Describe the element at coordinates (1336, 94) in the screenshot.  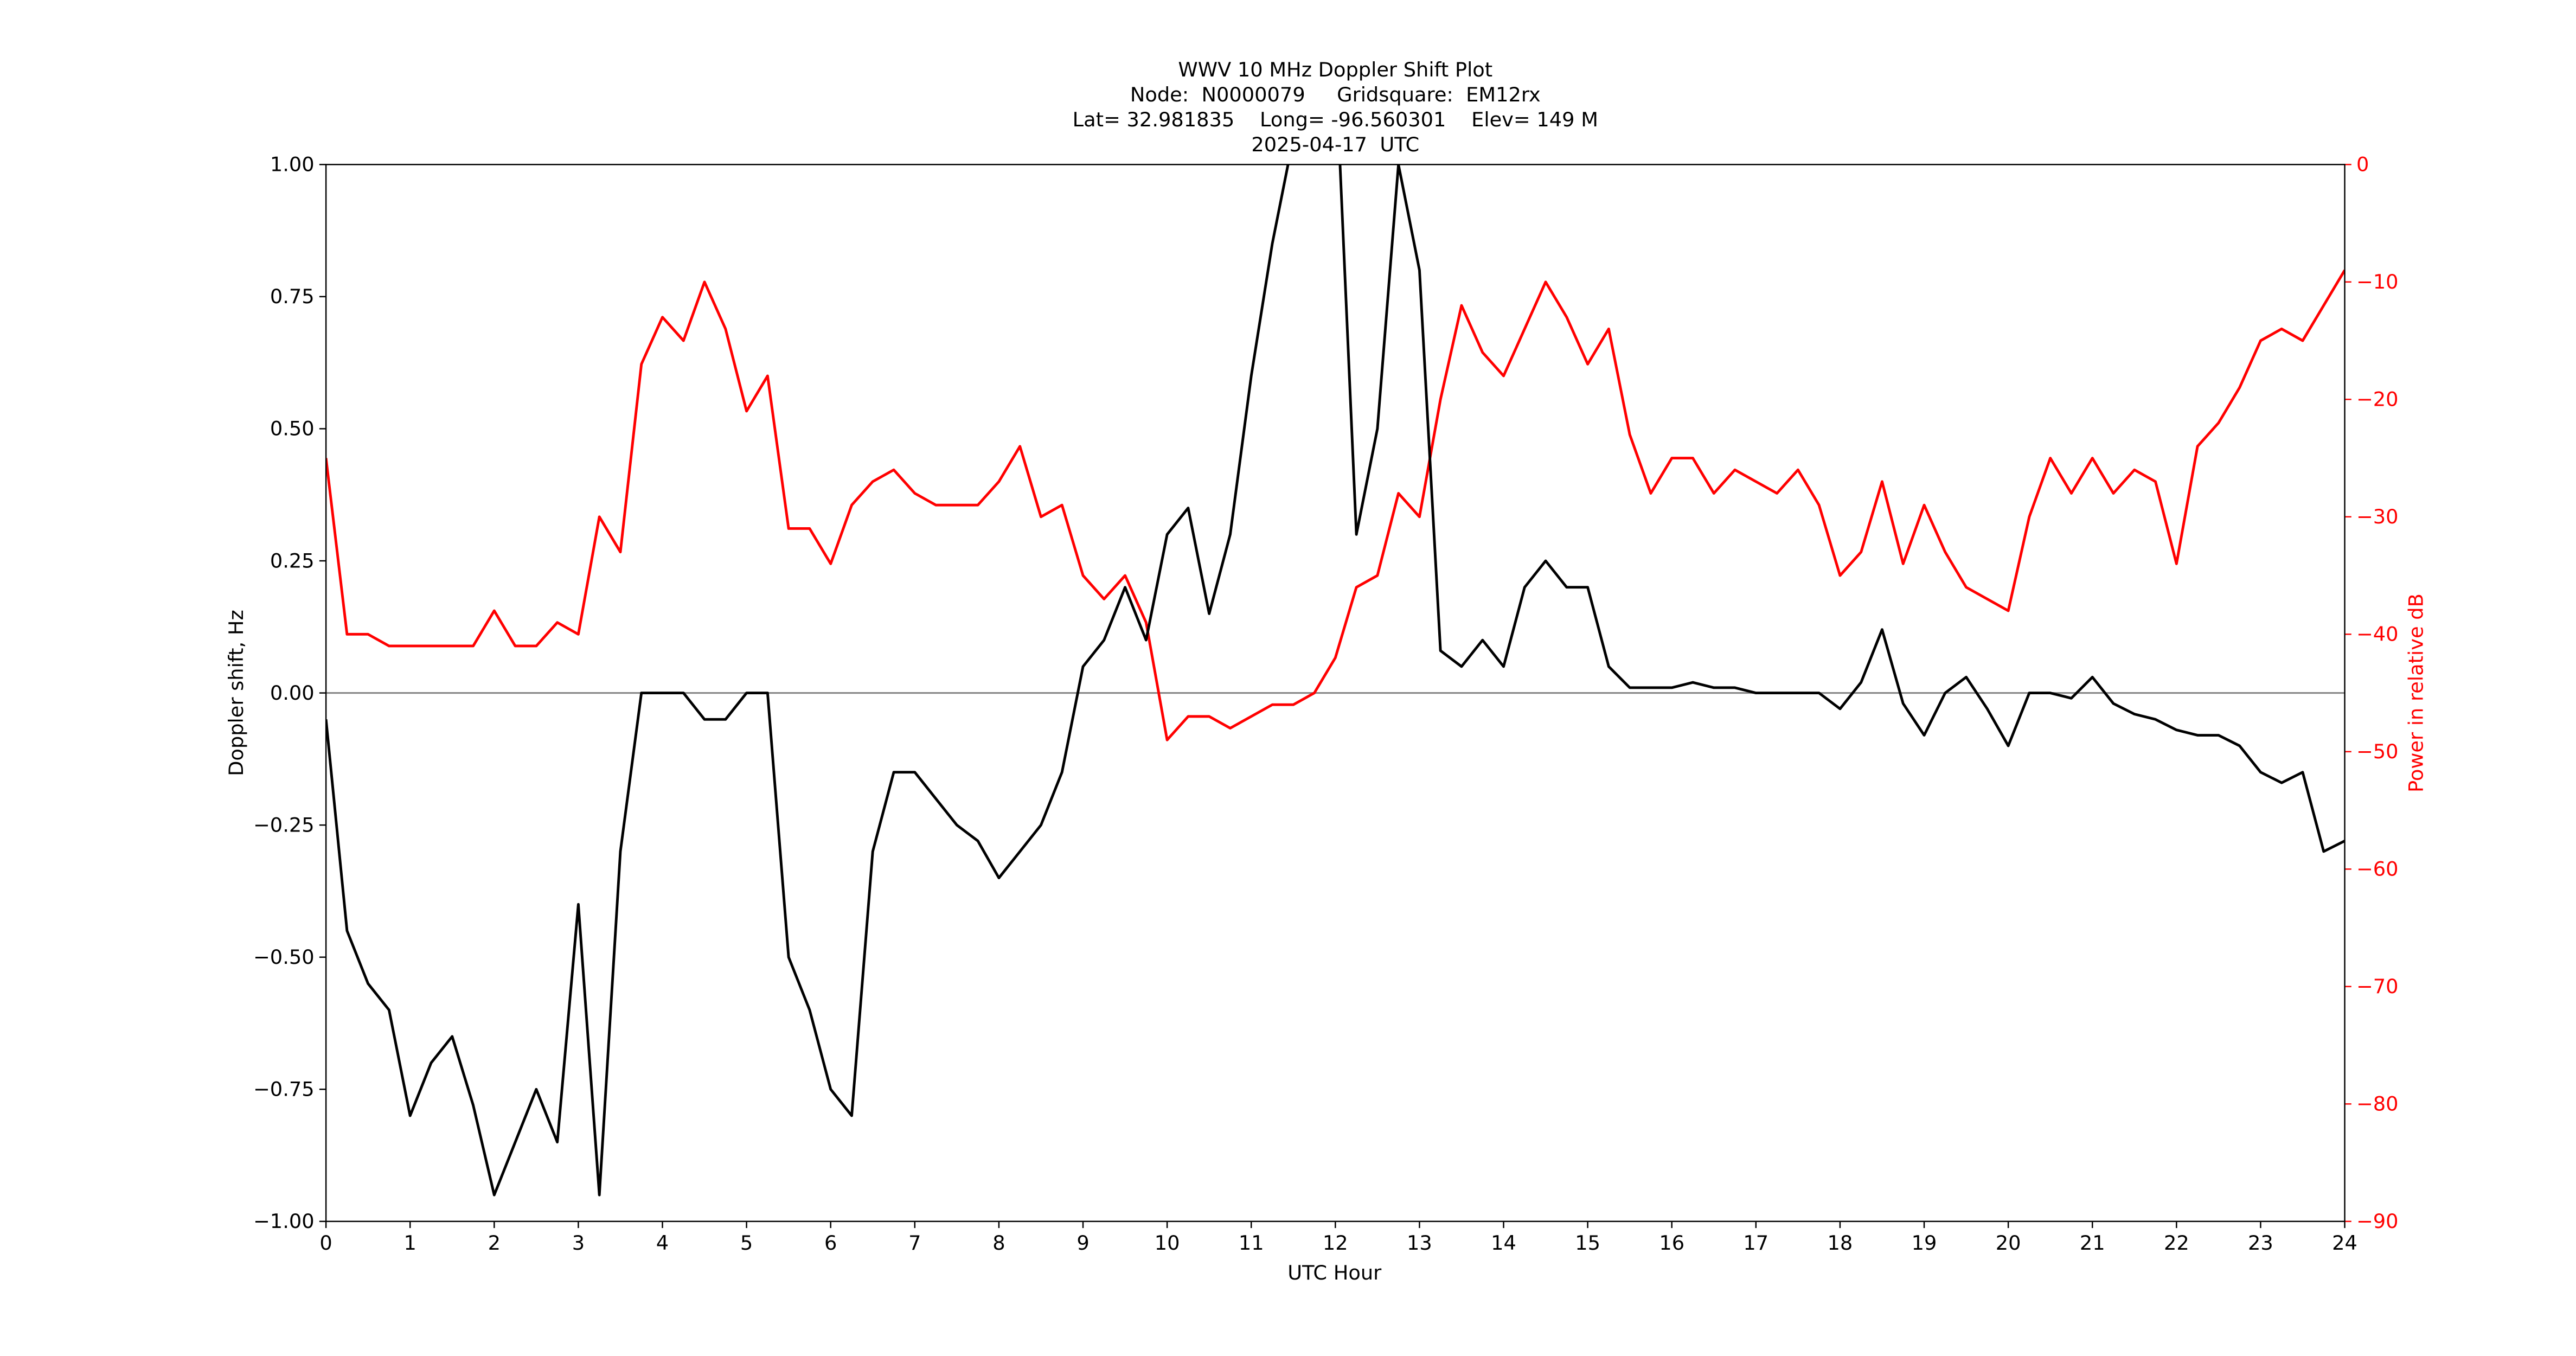
I see `chart-title: Node: N0000079 Gridsquare: EM12rx` at that location.